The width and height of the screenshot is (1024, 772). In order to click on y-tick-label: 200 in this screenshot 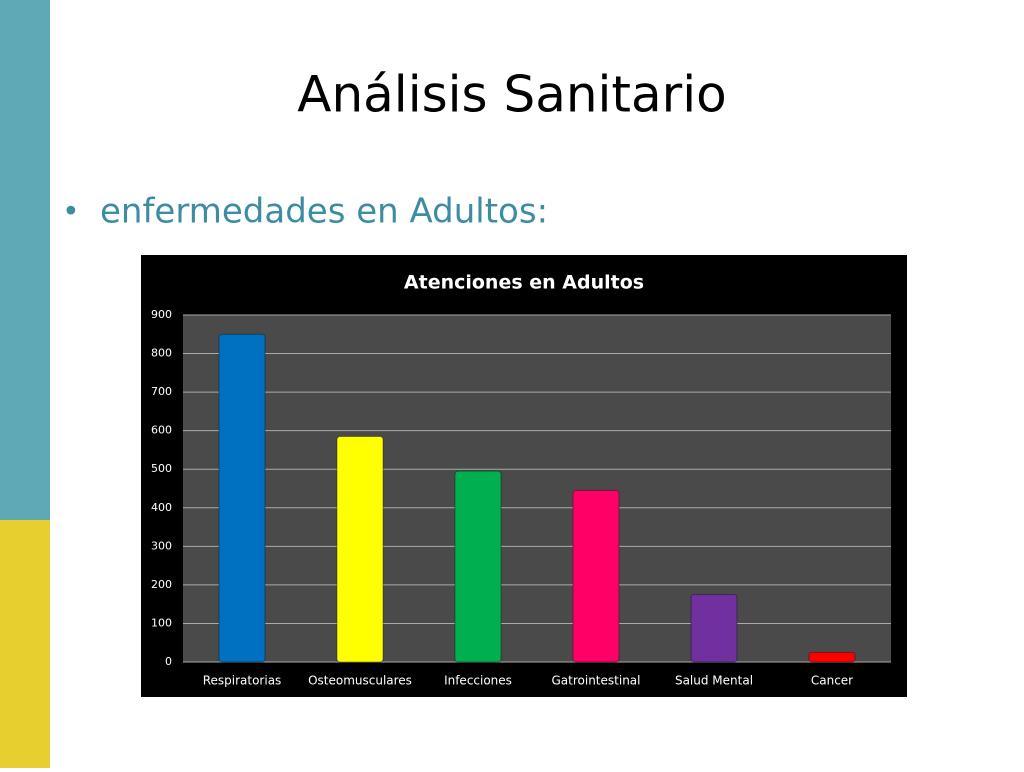, I will do `click(161, 584)`.